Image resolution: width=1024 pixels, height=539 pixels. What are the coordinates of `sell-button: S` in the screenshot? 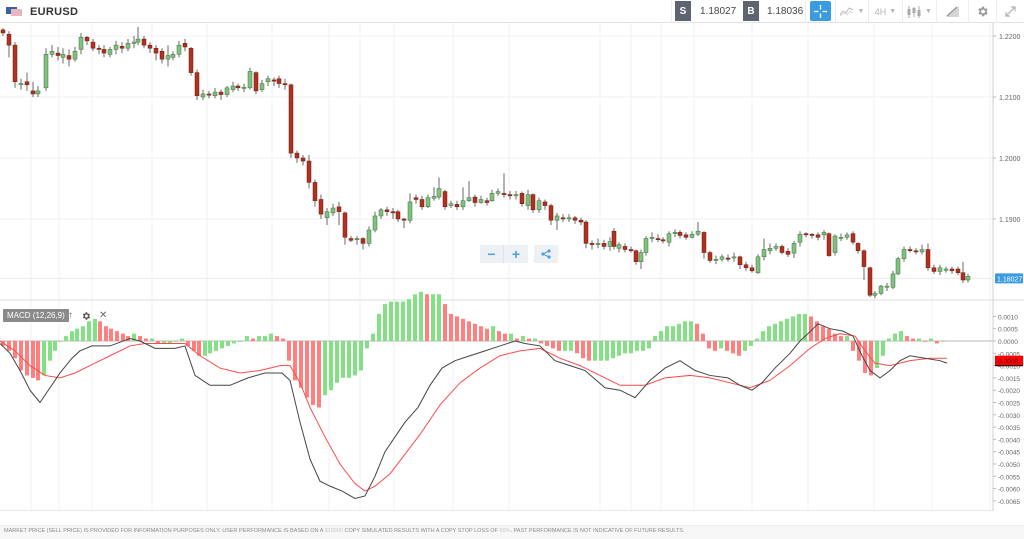 It's located at (683, 11).